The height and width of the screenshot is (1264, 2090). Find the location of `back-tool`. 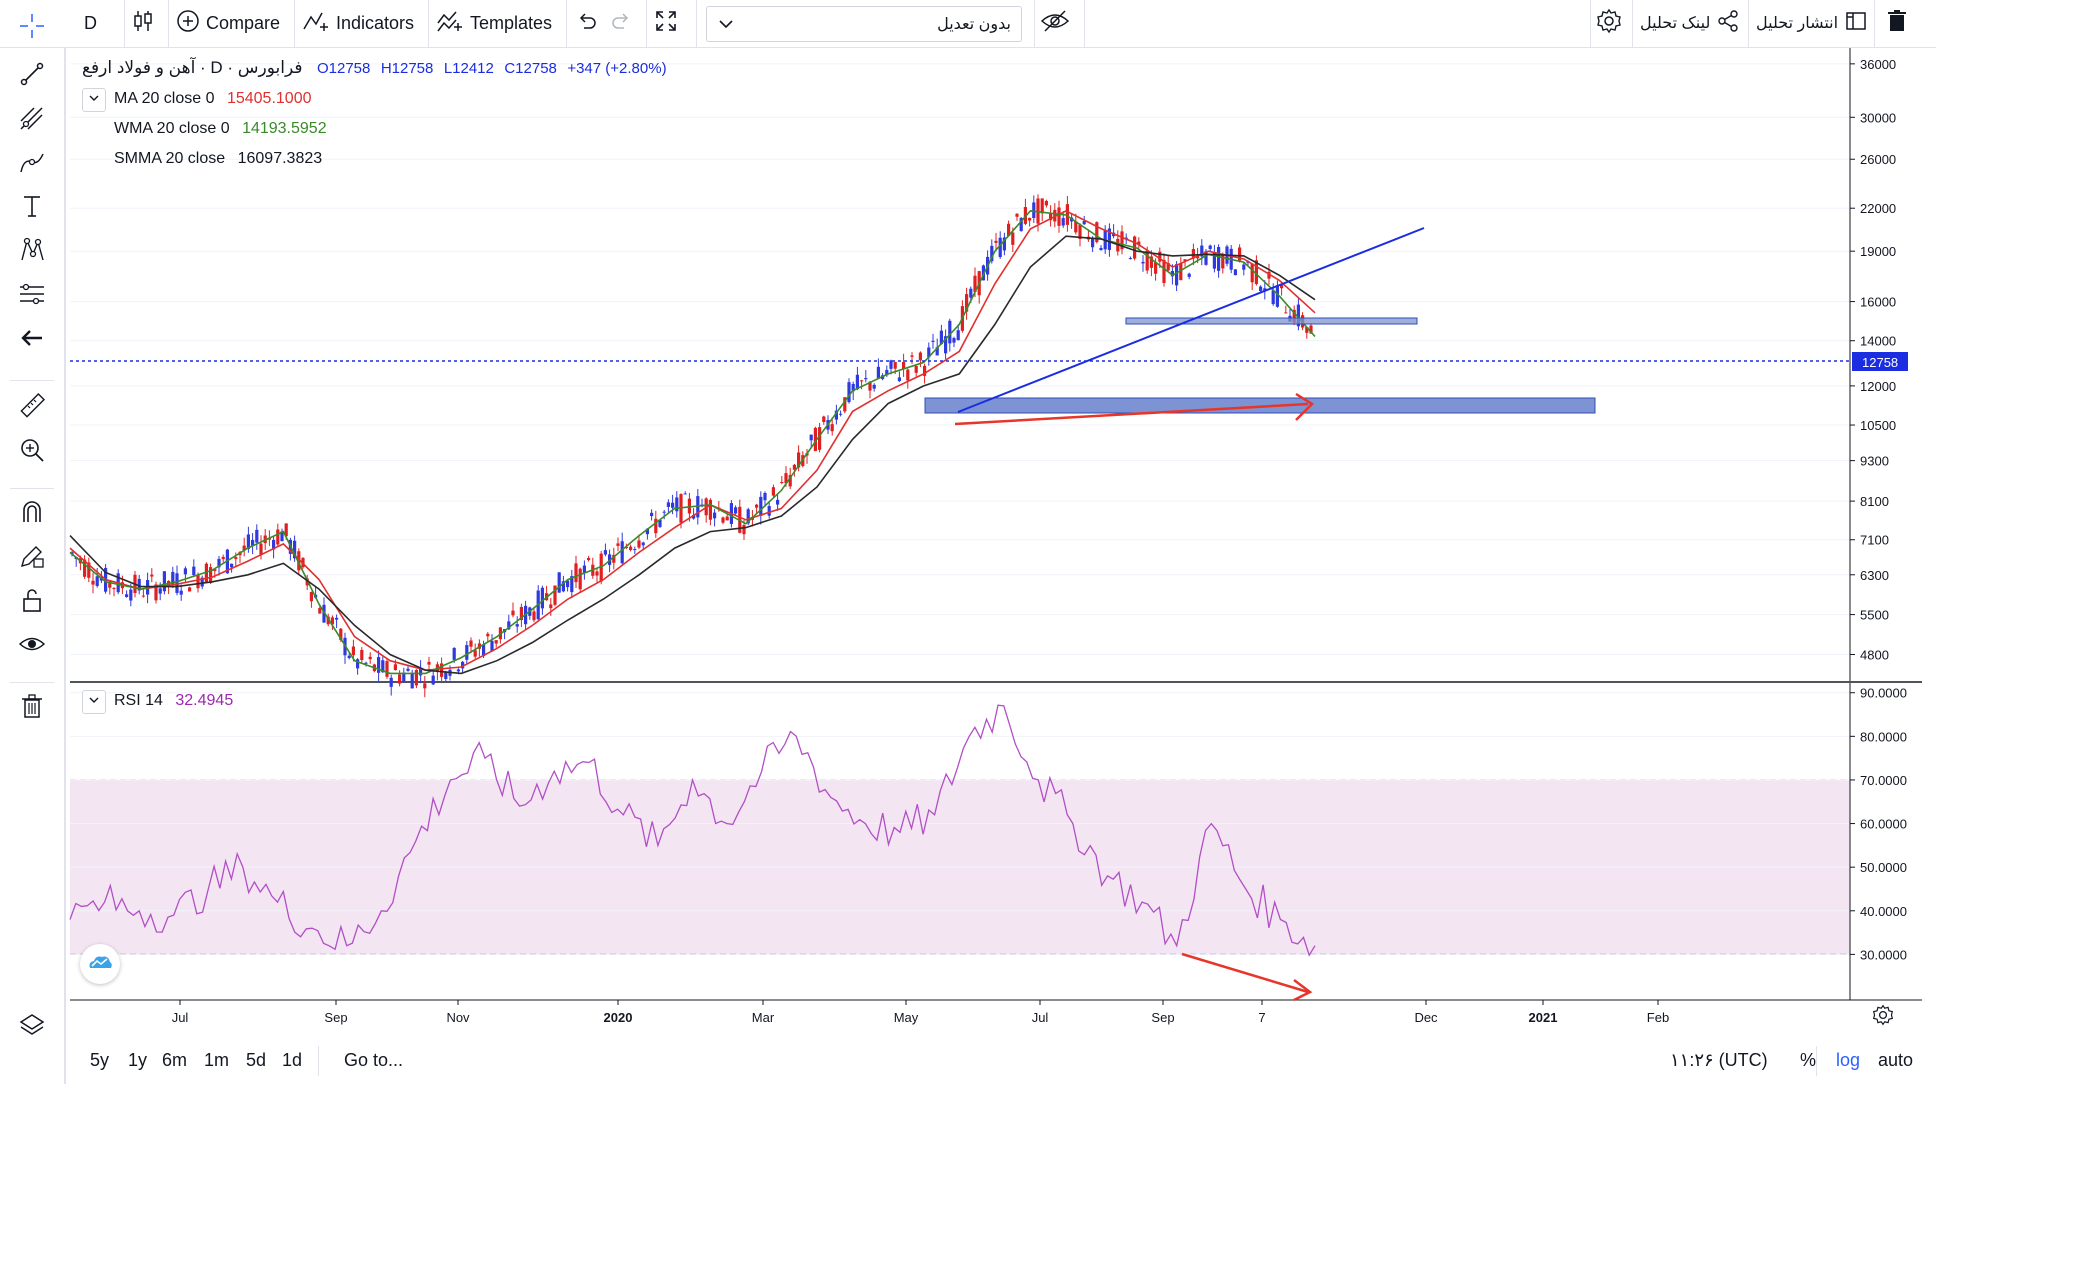

back-tool is located at coordinates (32, 340).